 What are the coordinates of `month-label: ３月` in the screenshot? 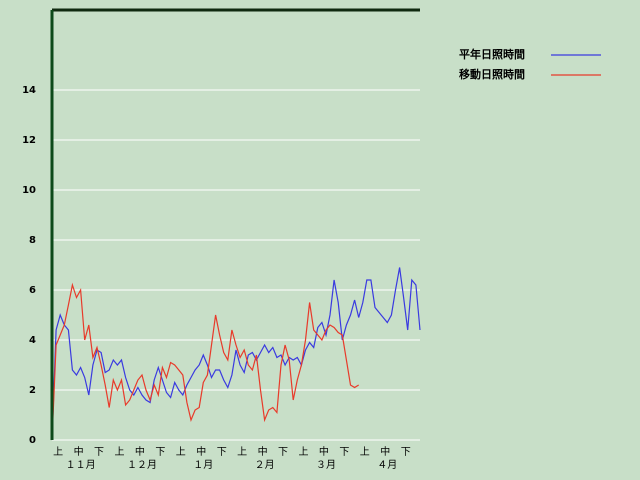 It's located at (326, 465).